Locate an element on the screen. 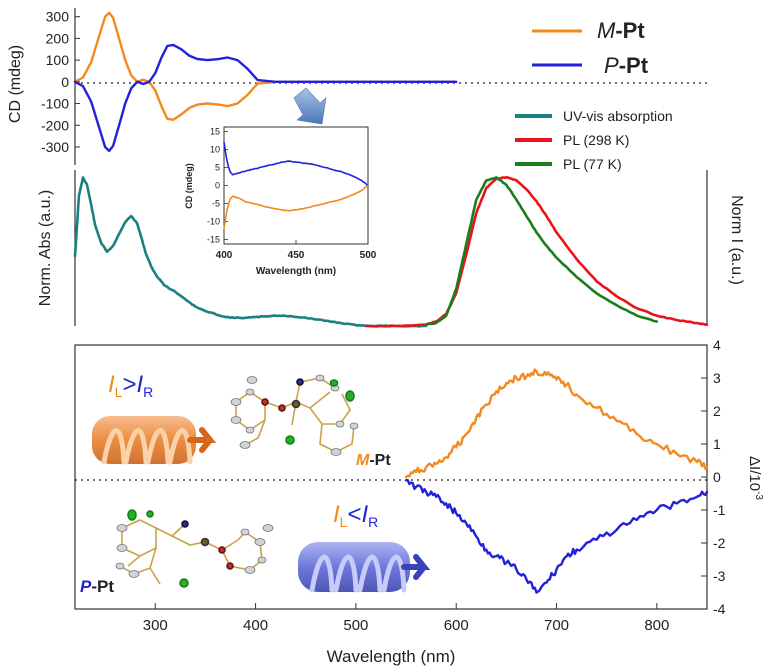  series-line-p-pt is located at coordinates (265, 98).